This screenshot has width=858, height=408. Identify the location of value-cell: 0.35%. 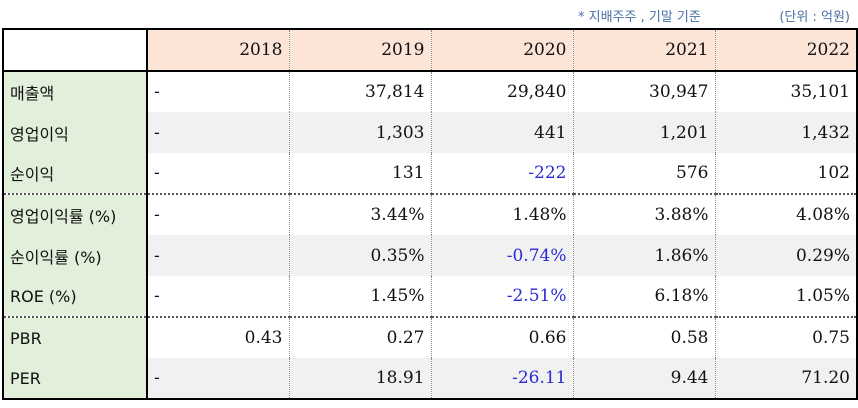
(360, 255).